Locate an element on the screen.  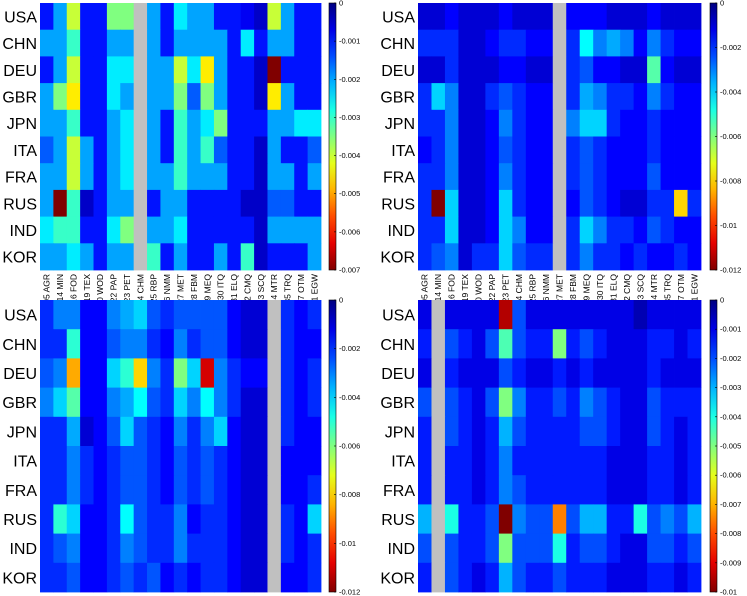
column-label: C33 SCQ is located at coordinates (640, 292).